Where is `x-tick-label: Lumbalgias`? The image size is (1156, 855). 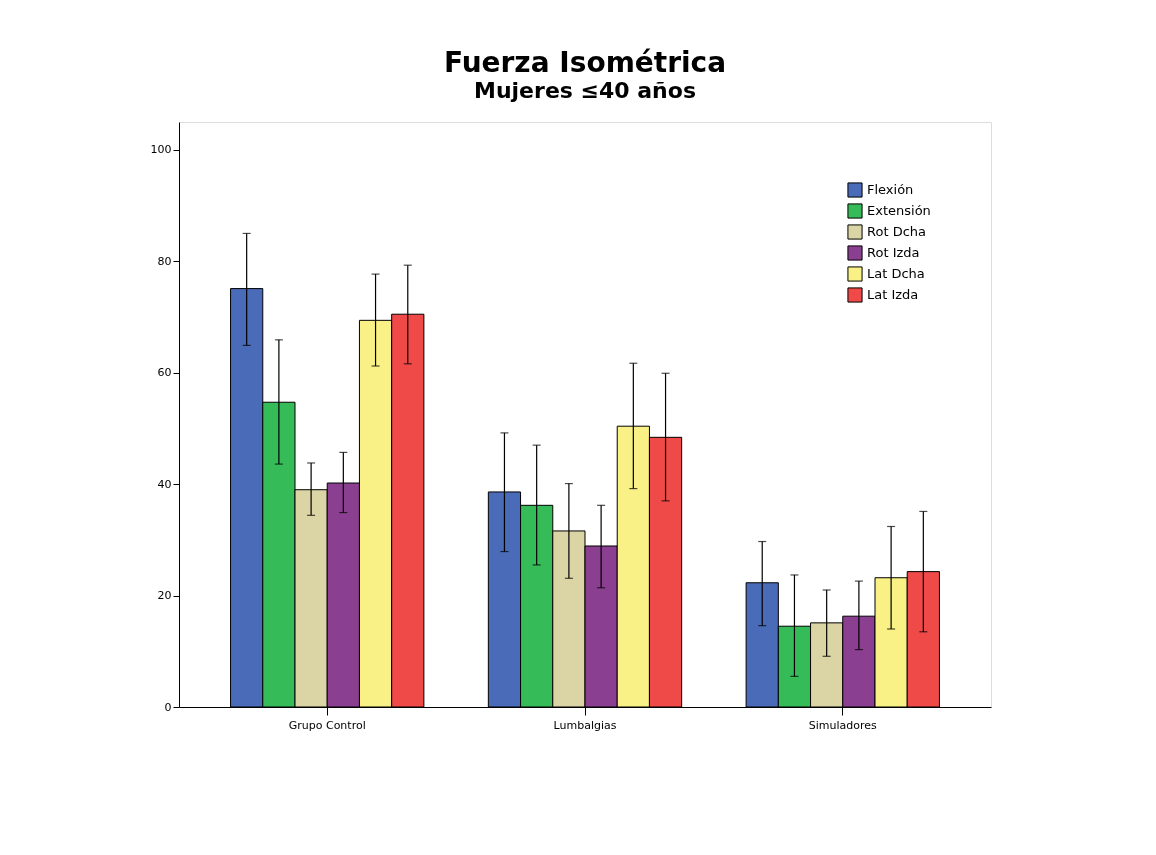 x-tick-label: Lumbalgias is located at coordinates (585, 725).